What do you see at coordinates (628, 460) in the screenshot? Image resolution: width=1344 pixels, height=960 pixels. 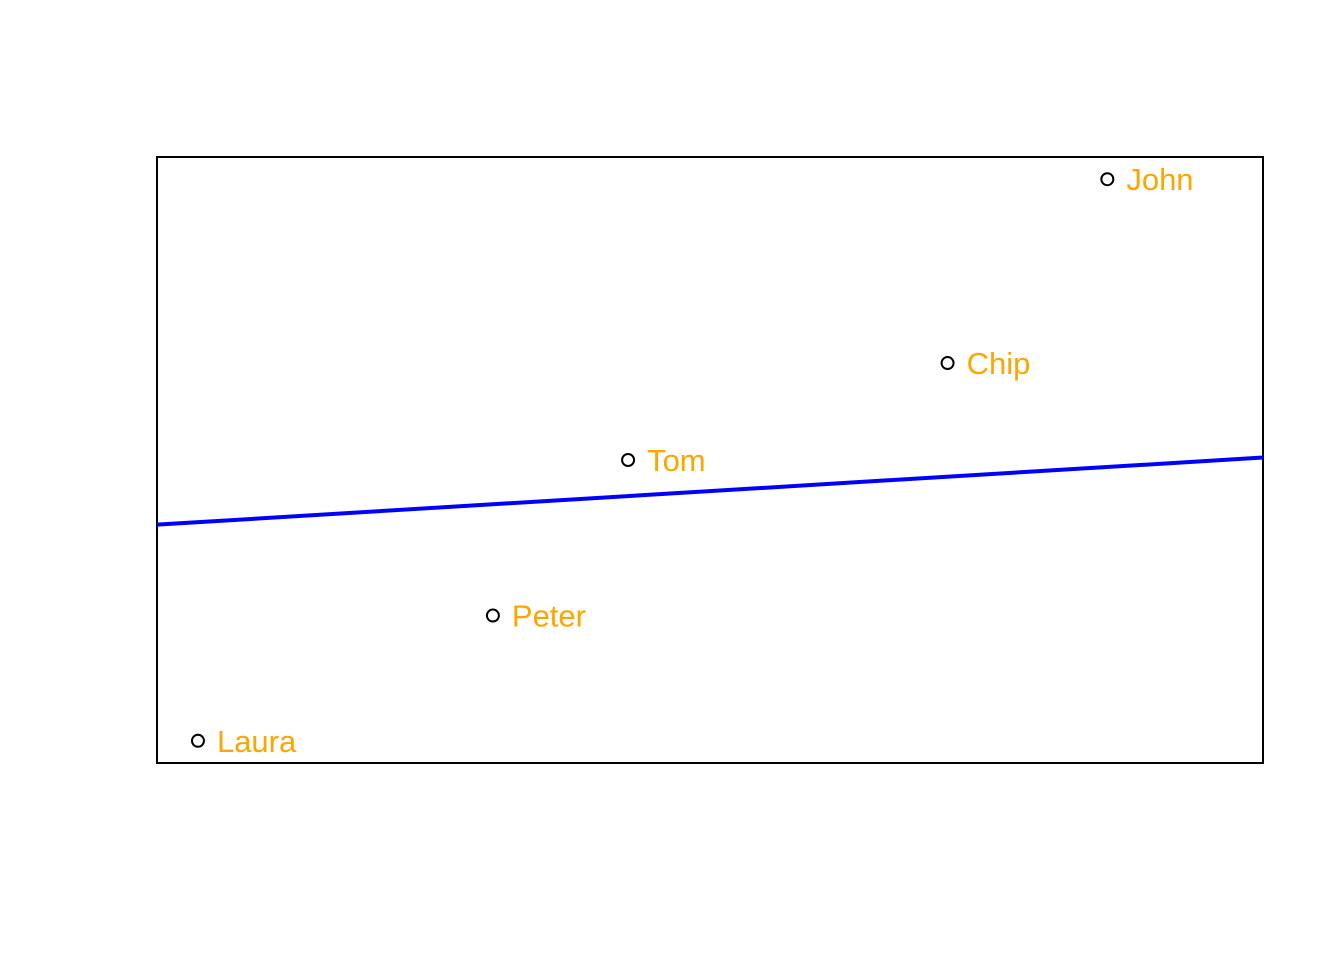 I see `data-point-tom` at bounding box center [628, 460].